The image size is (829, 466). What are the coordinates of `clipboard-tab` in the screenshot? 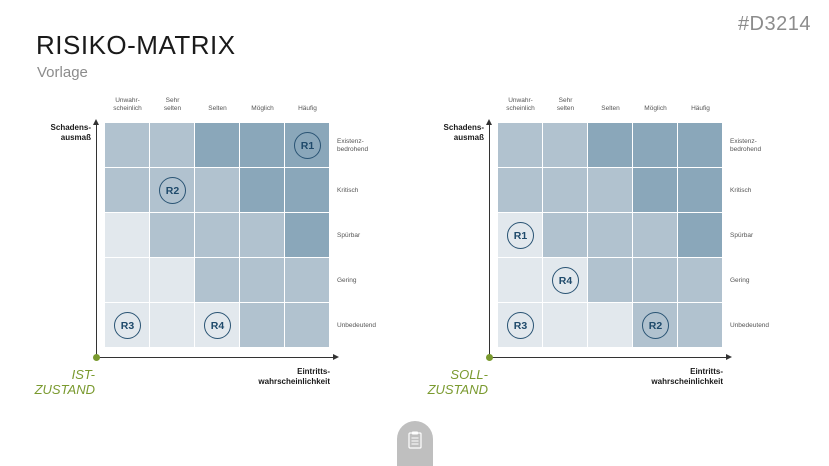 It's located at (415, 443).